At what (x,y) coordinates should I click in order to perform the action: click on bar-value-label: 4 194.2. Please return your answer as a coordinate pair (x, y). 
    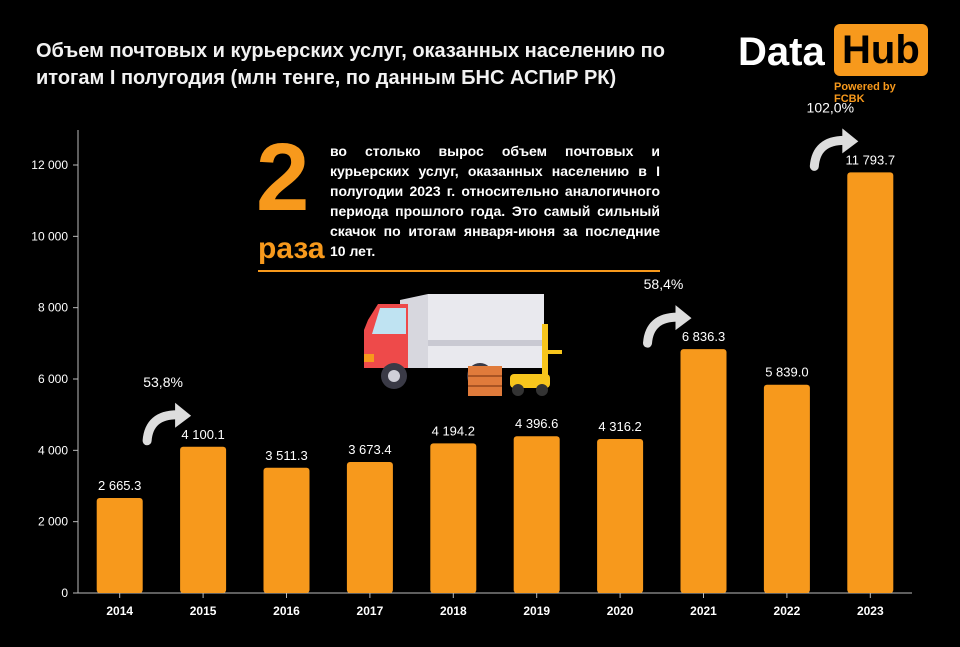
    Looking at the image, I should click on (453, 430).